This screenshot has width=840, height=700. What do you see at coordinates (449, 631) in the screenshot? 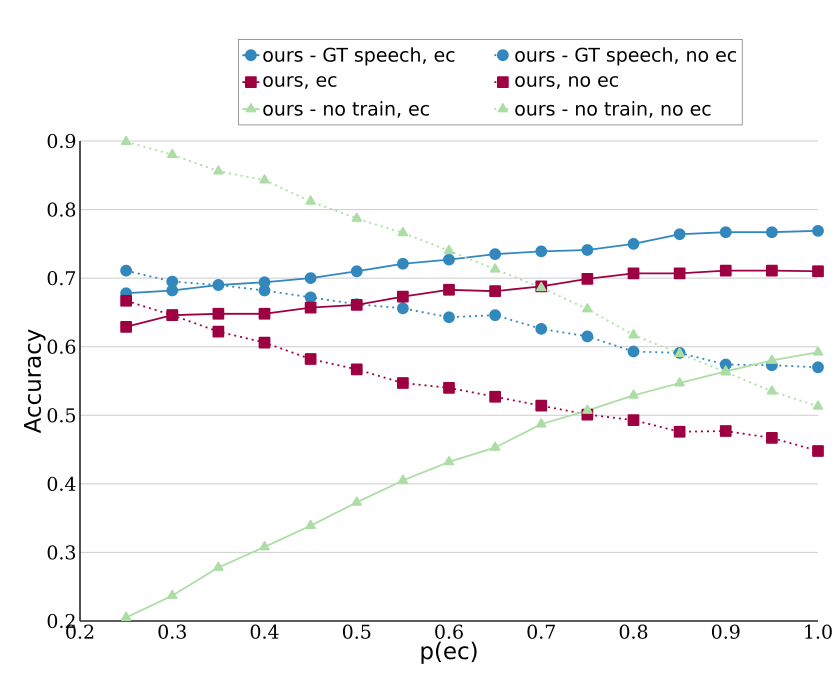
I see `x-tick-label: 0.6` at bounding box center [449, 631].